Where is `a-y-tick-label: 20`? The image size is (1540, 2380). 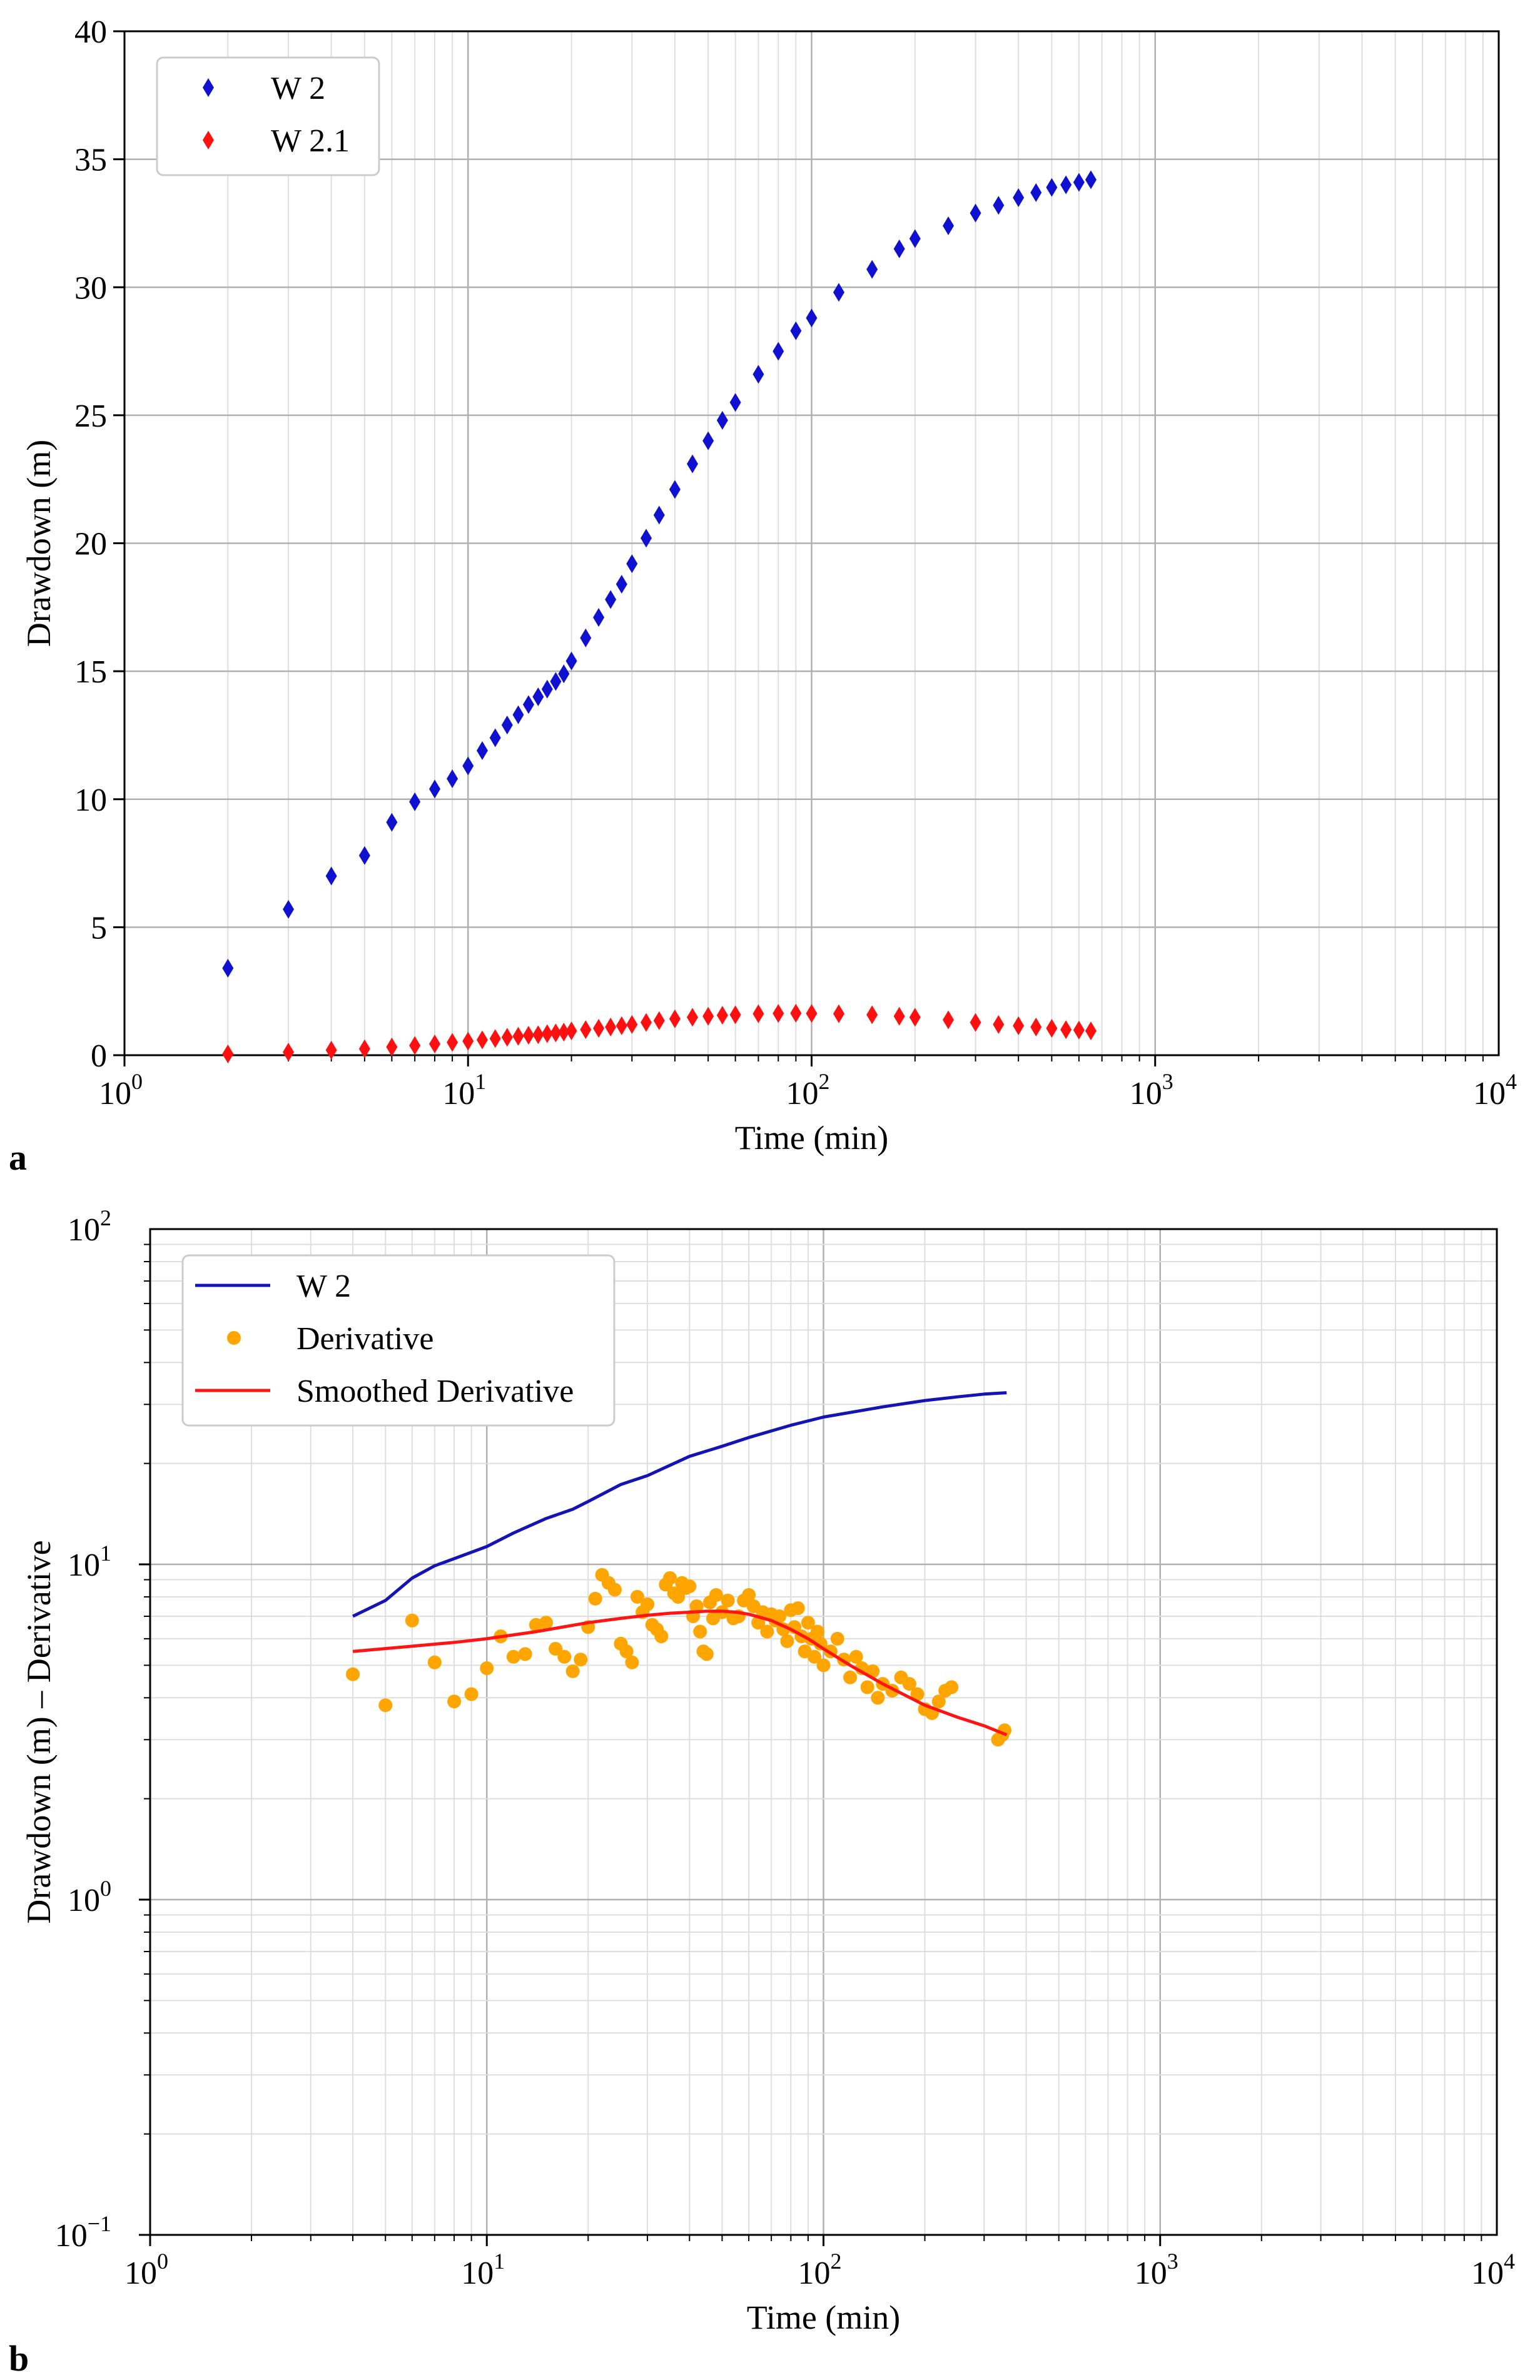
a-y-tick-label: 20 is located at coordinates (90, 544).